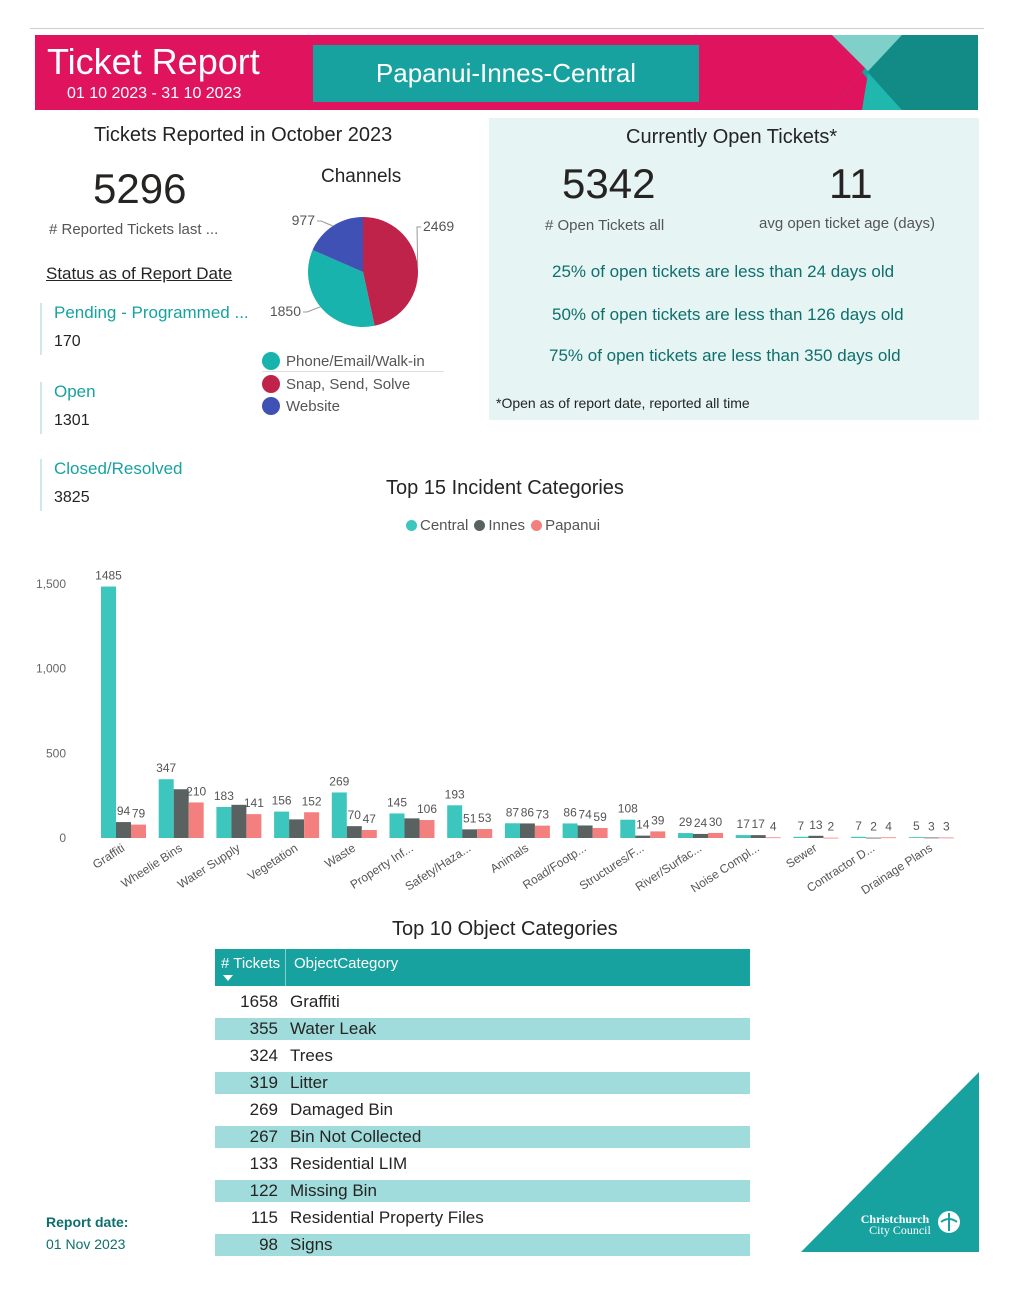 Image resolution: width=1012 pixels, height=1293 pixels. Describe the element at coordinates (444, 525) in the screenshot. I see `legend-label: Central` at that location.